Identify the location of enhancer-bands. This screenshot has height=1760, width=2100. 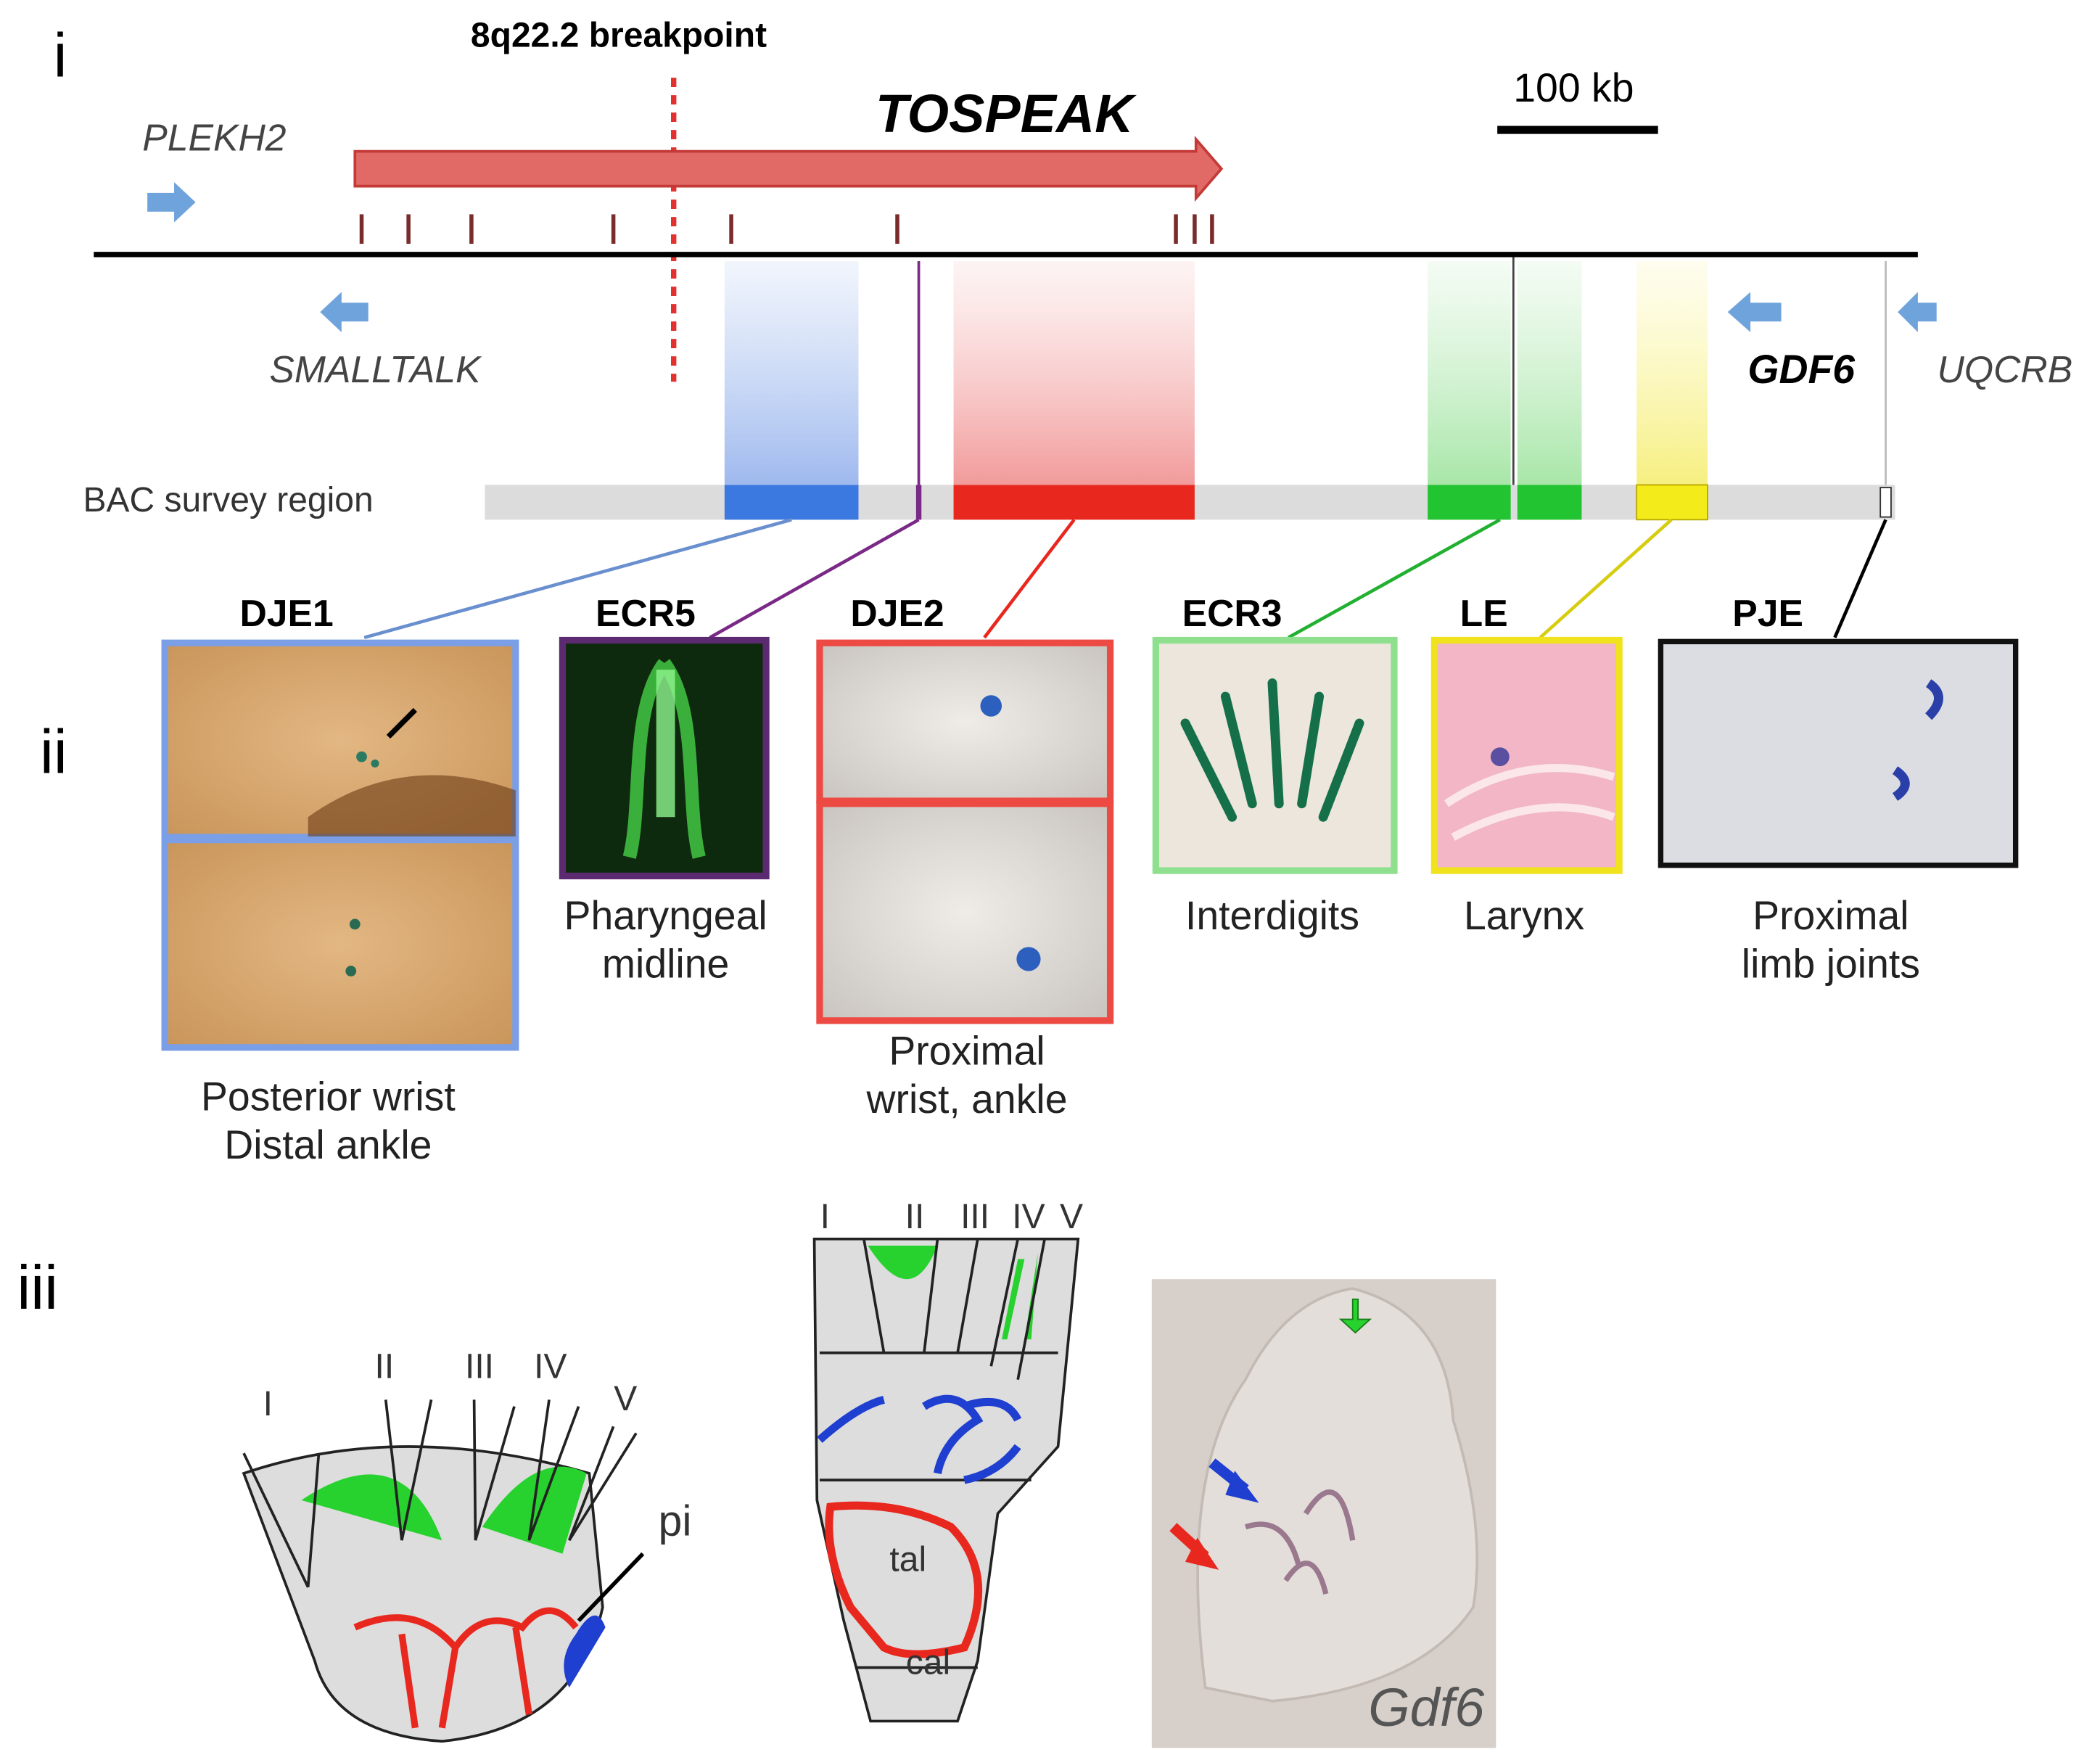
(1305, 385).